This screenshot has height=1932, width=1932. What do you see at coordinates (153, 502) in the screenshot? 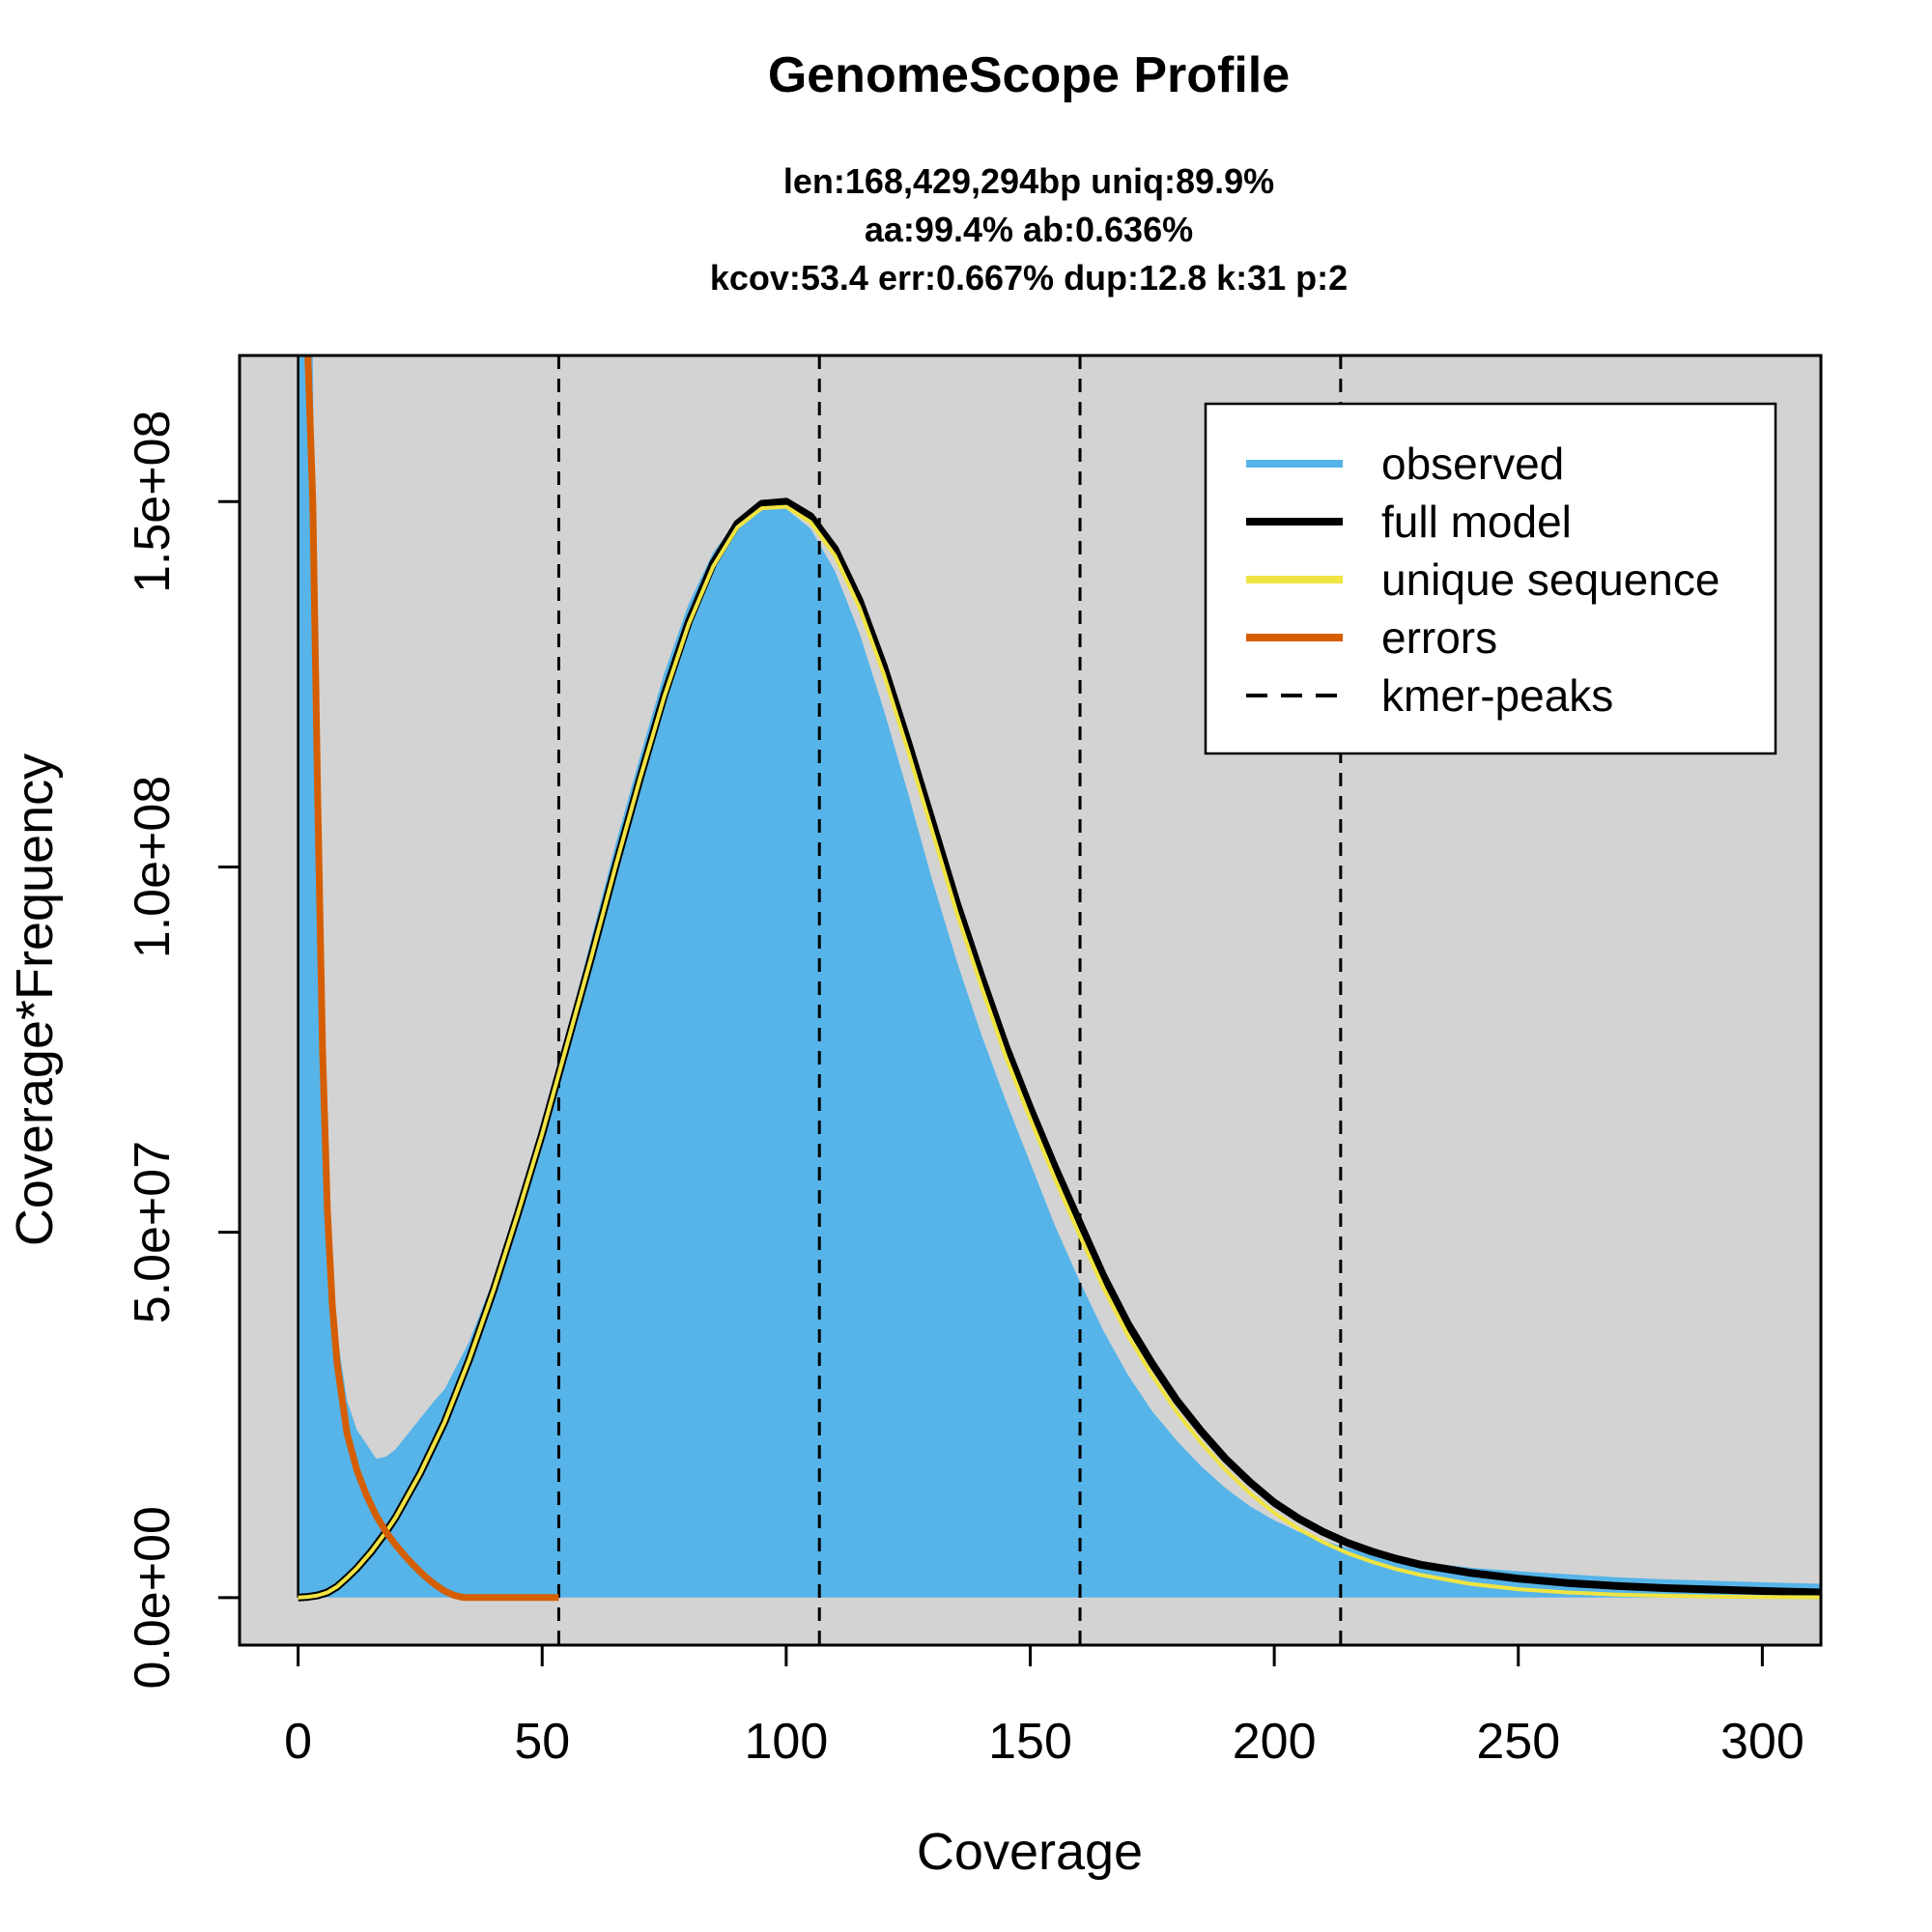
I see `y-tick-label-3: 1.5e+08` at bounding box center [153, 502].